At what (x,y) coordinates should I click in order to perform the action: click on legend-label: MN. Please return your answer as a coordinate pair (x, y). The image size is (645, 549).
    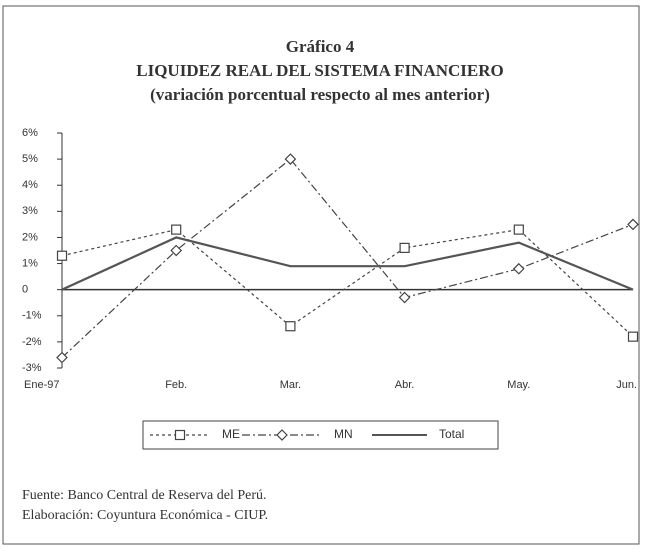
    Looking at the image, I should click on (343, 434).